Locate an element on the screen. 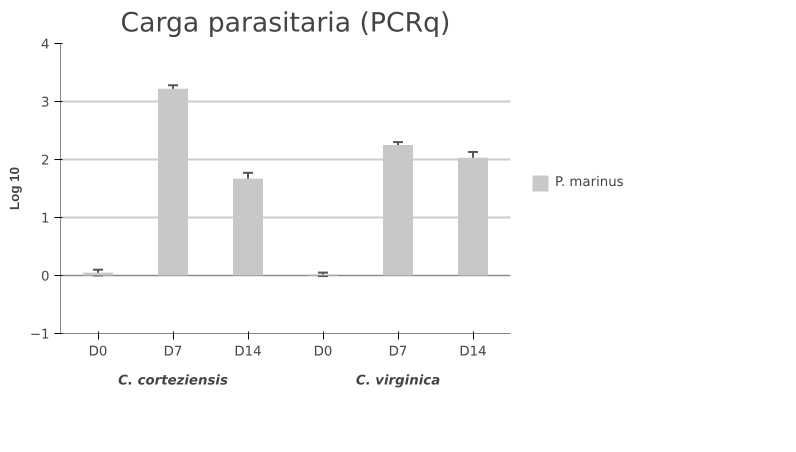  chart-title: Carga parasitaria (PCRq) is located at coordinates (285, 23).